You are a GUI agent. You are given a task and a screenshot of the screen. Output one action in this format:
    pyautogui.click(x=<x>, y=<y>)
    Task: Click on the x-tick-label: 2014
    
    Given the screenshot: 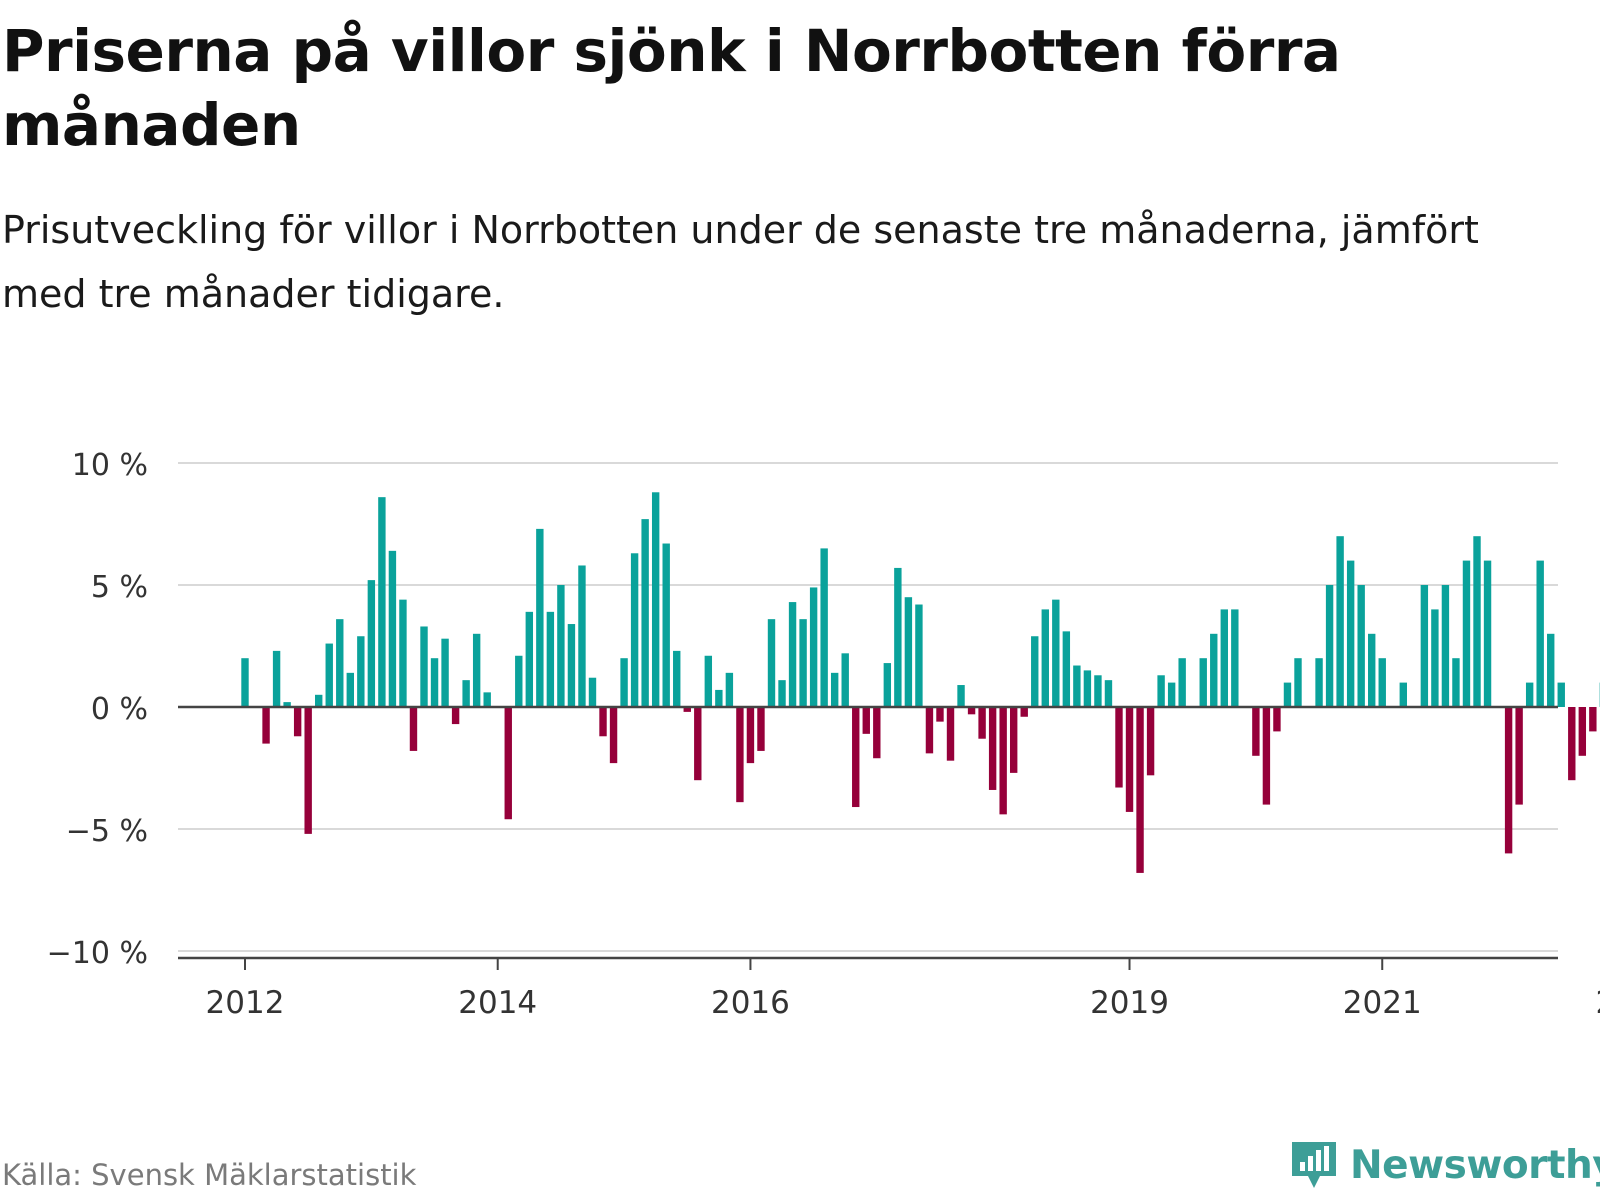 What is the action you would take?
    pyautogui.click(x=497, y=1002)
    